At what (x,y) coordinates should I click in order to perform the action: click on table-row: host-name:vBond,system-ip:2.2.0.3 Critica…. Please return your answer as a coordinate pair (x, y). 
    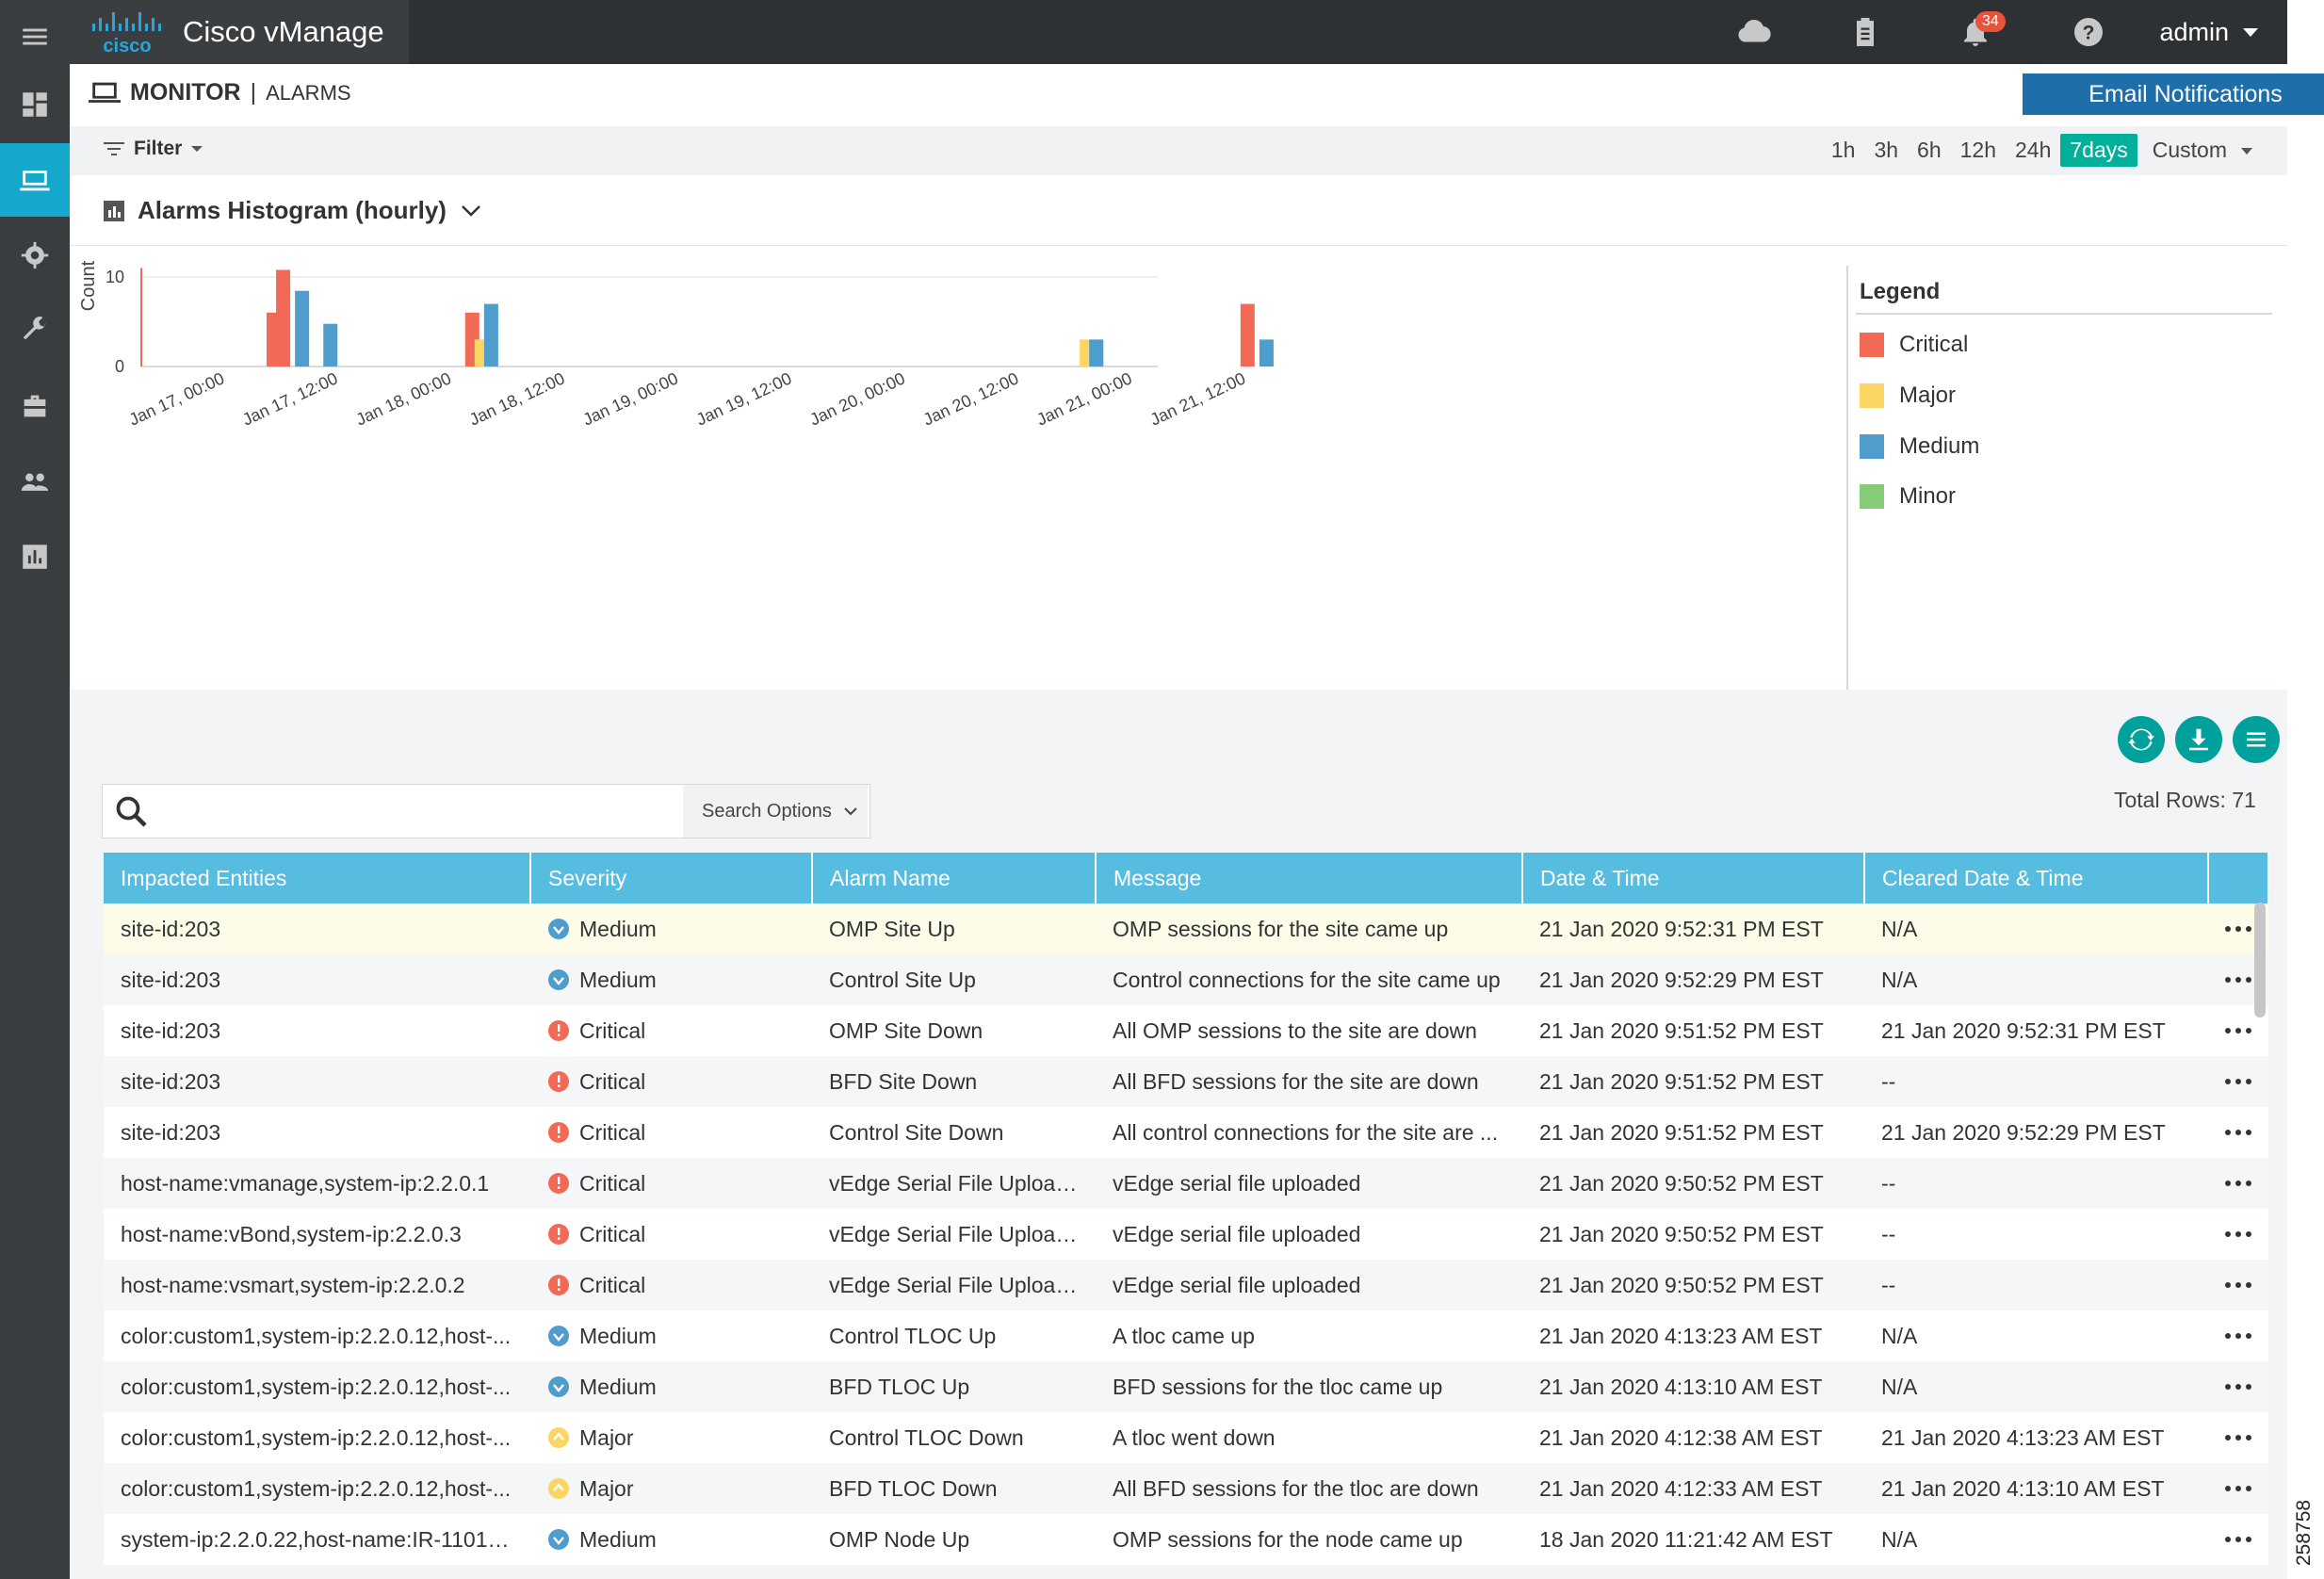
    Looking at the image, I should click on (1186, 1235).